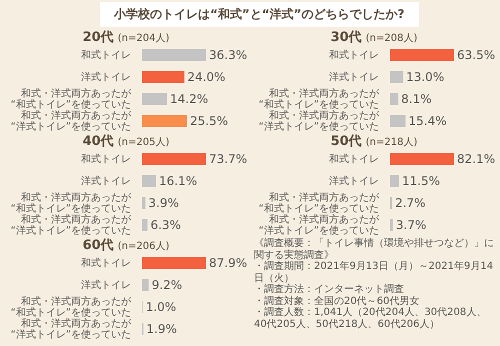 The height and width of the screenshot is (346, 500). I want to click on data-label: 8.1%, so click(416, 99).